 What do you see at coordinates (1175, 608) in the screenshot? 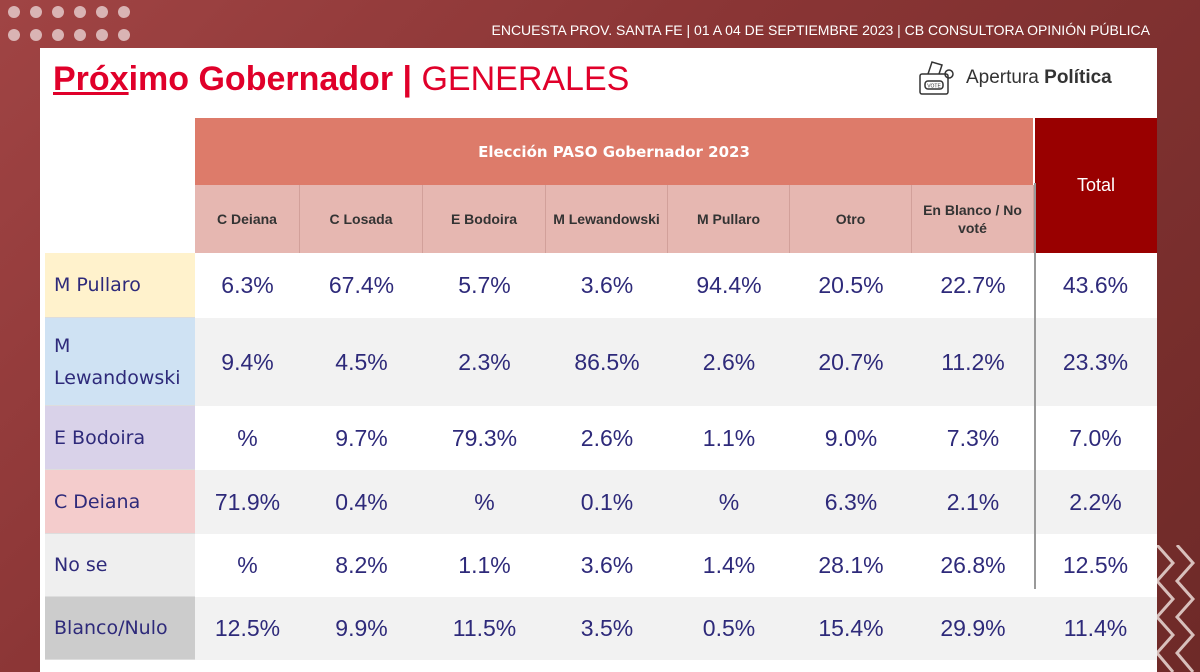
I see `zigzag-decoration` at bounding box center [1175, 608].